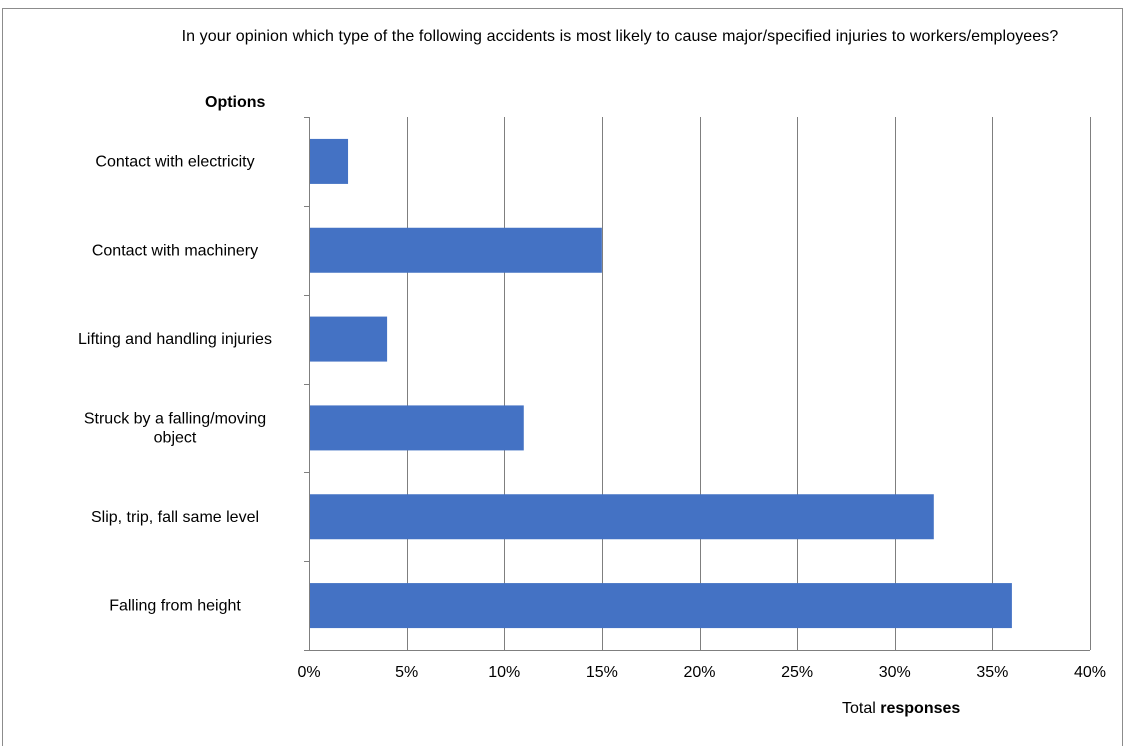 The image size is (1126, 749). I want to click on x-tick-label: 5%, so click(406, 672).